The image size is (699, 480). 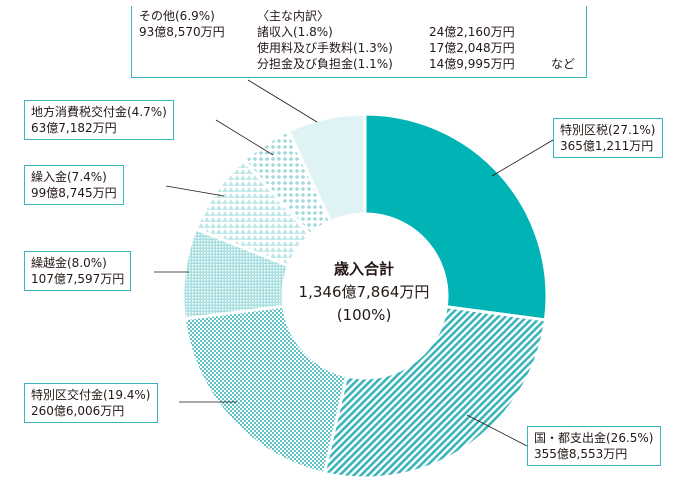 What do you see at coordinates (472, 32) in the screenshot?
I see `breakdown-item-amount: 24億2,160万円` at bounding box center [472, 32].